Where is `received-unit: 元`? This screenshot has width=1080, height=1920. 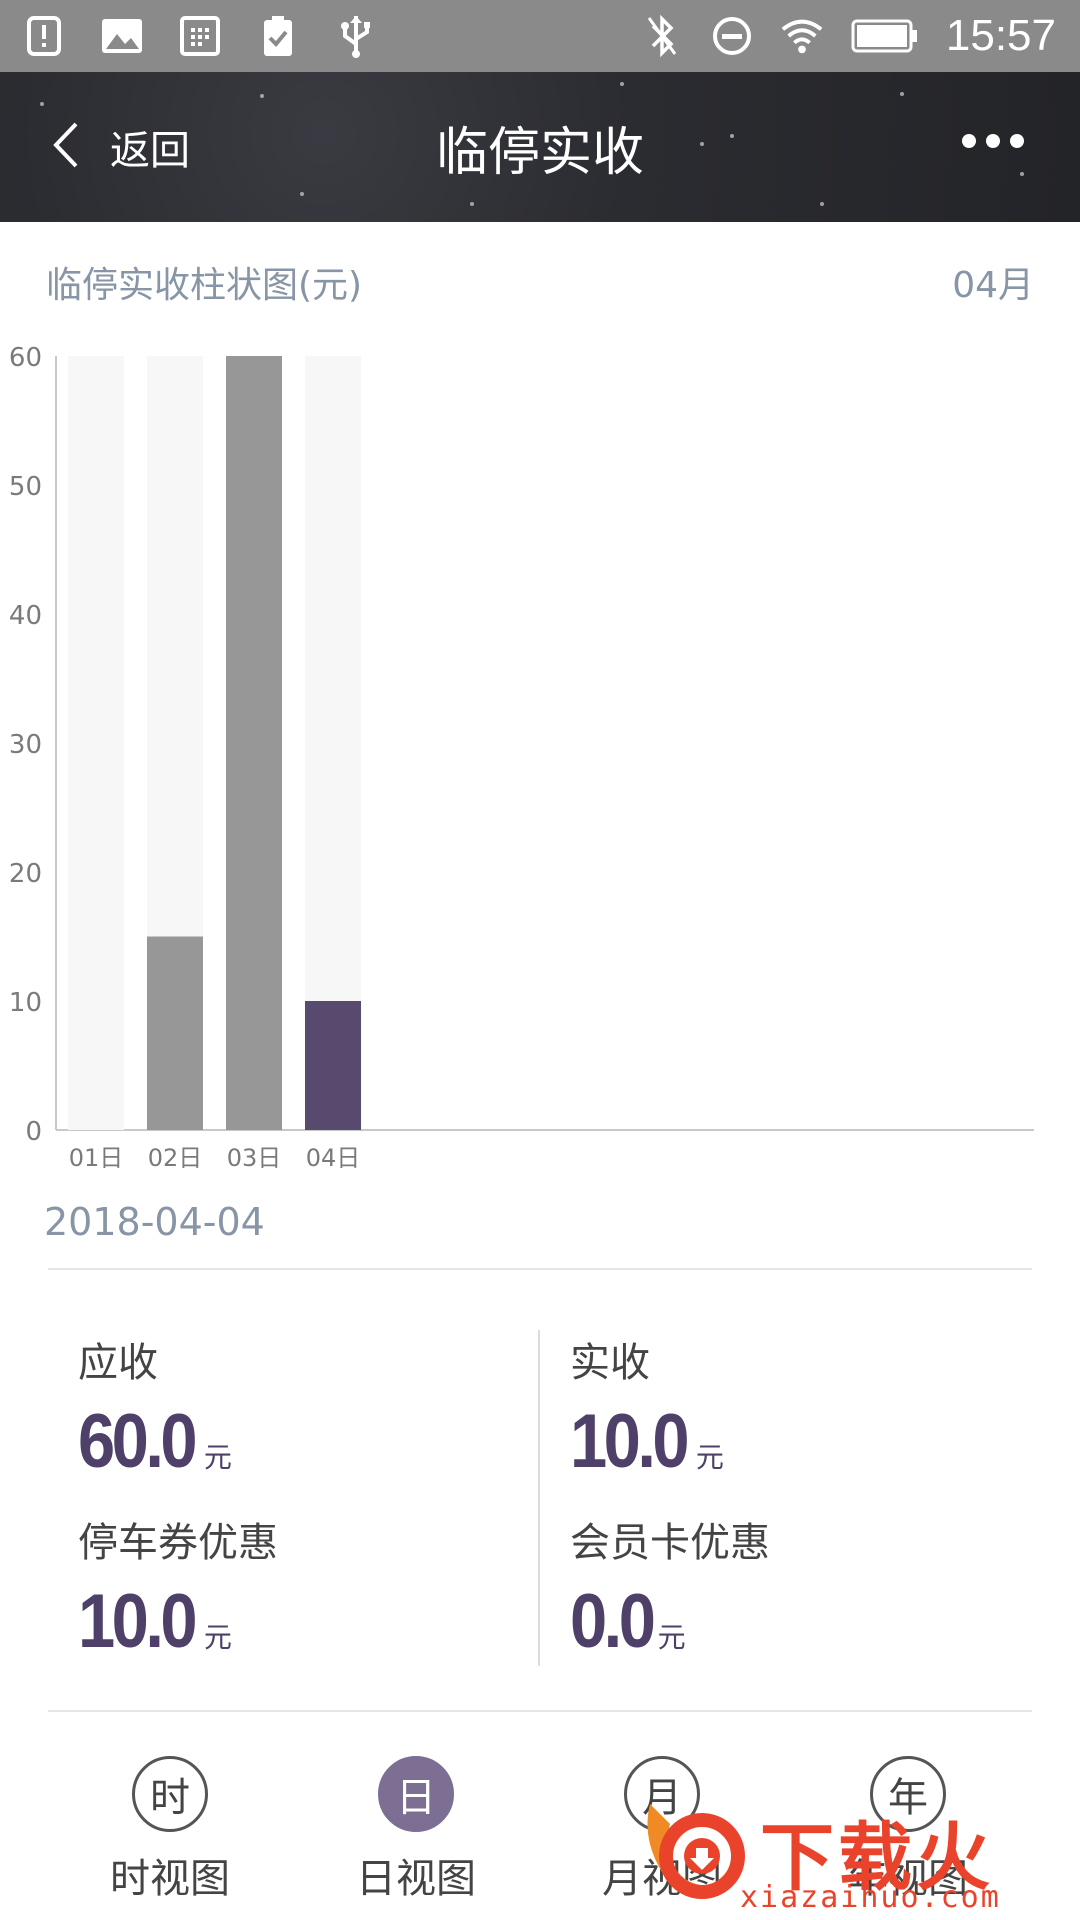 received-unit: 元 is located at coordinates (709, 1457).